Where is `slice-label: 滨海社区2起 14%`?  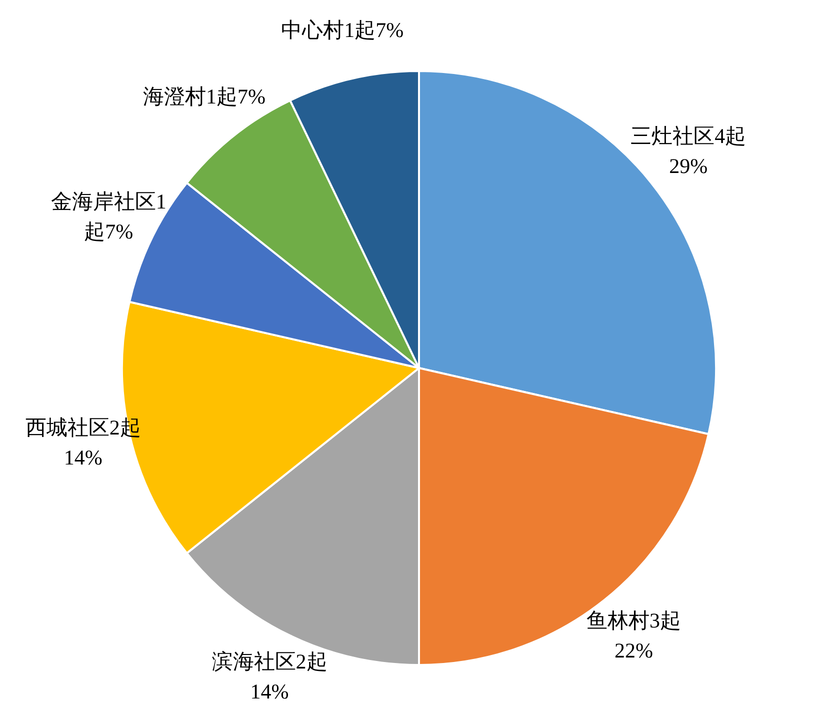
slice-label: 滨海社区2起 14% is located at coordinates (270, 676).